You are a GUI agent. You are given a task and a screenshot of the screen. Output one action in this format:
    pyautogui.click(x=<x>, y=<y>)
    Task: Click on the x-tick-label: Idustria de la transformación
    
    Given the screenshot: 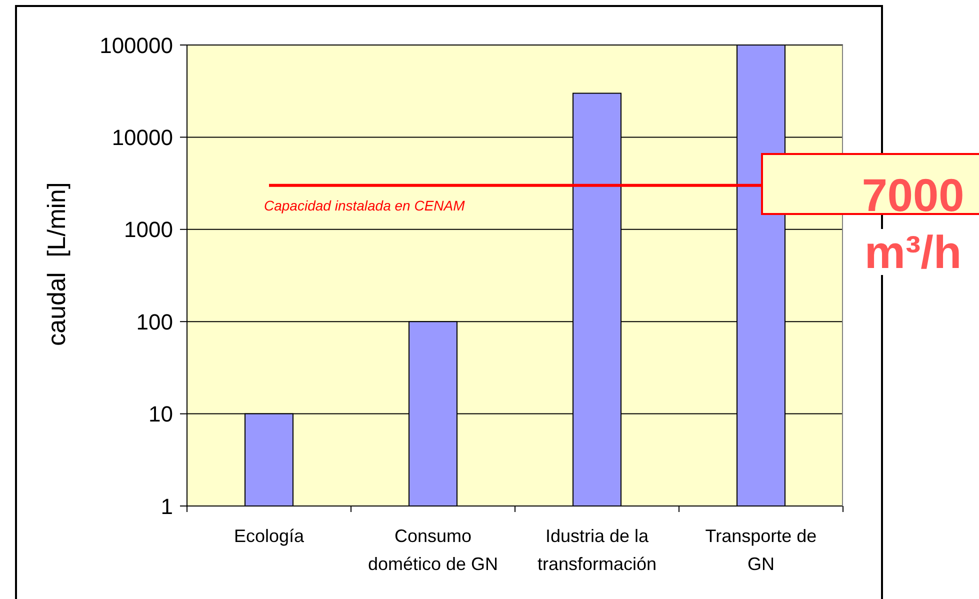 What is the action you would take?
    pyautogui.click(x=597, y=550)
    